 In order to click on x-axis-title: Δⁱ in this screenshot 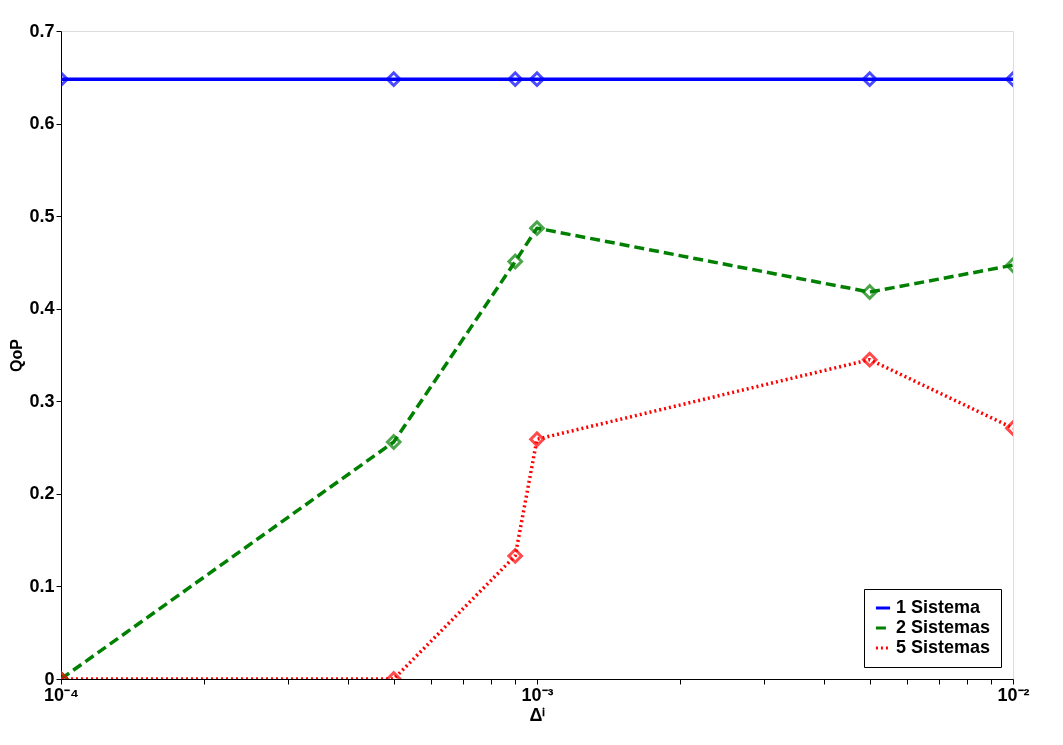, I will do `click(537, 714)`.